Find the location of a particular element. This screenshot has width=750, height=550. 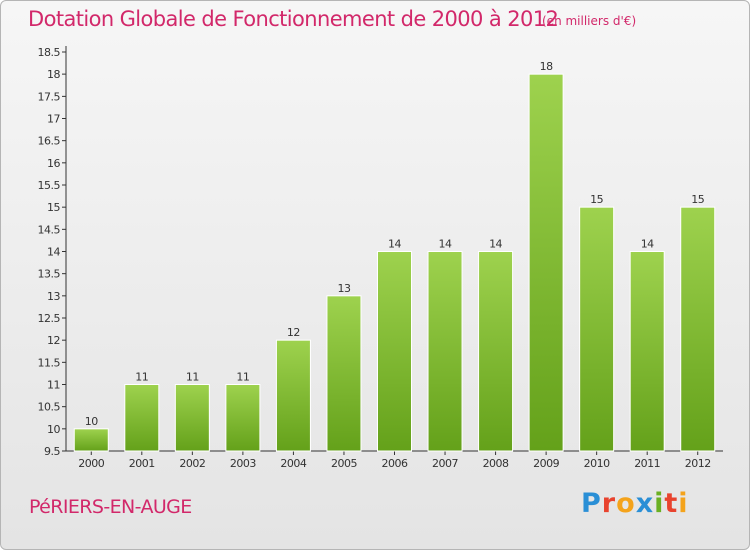

x-tick-label: 2008 is located at coordinates (496, 463).